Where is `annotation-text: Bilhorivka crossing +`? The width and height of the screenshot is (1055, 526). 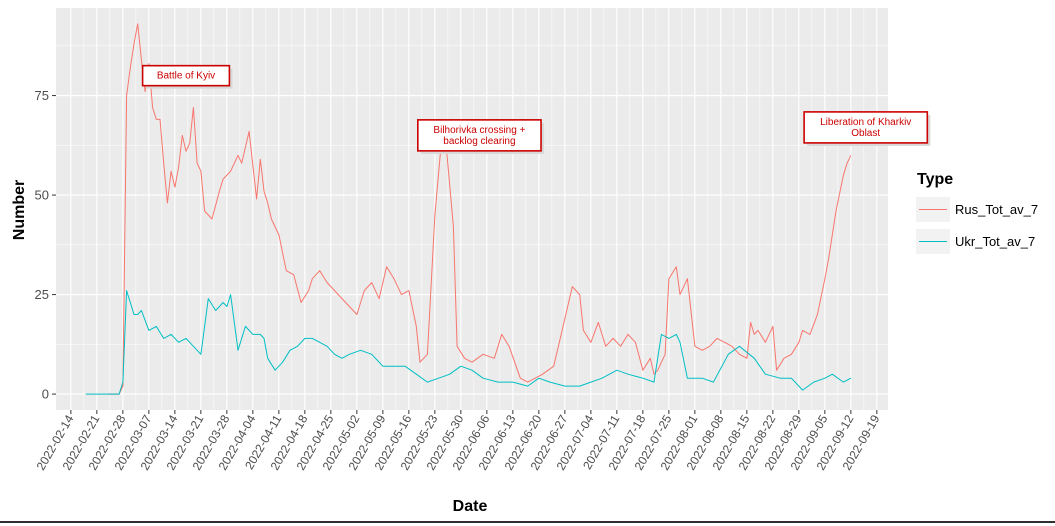 annotation-text: Bilhorivka crossing + is located at coordinates (479, 130).